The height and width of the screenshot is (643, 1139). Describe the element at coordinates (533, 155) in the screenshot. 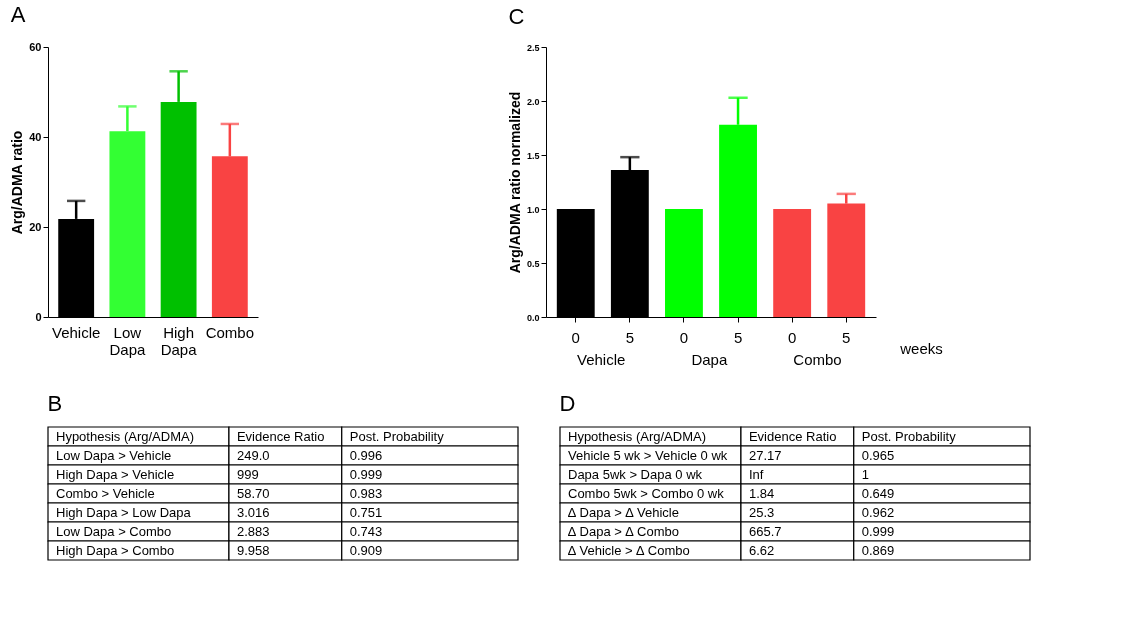

I see `y-tick-label: 1.5` at that location.